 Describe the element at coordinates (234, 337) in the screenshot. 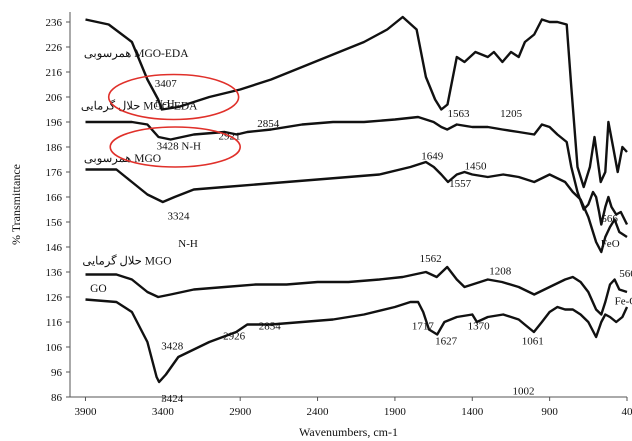

I see `peak-label: 2926` at that location.